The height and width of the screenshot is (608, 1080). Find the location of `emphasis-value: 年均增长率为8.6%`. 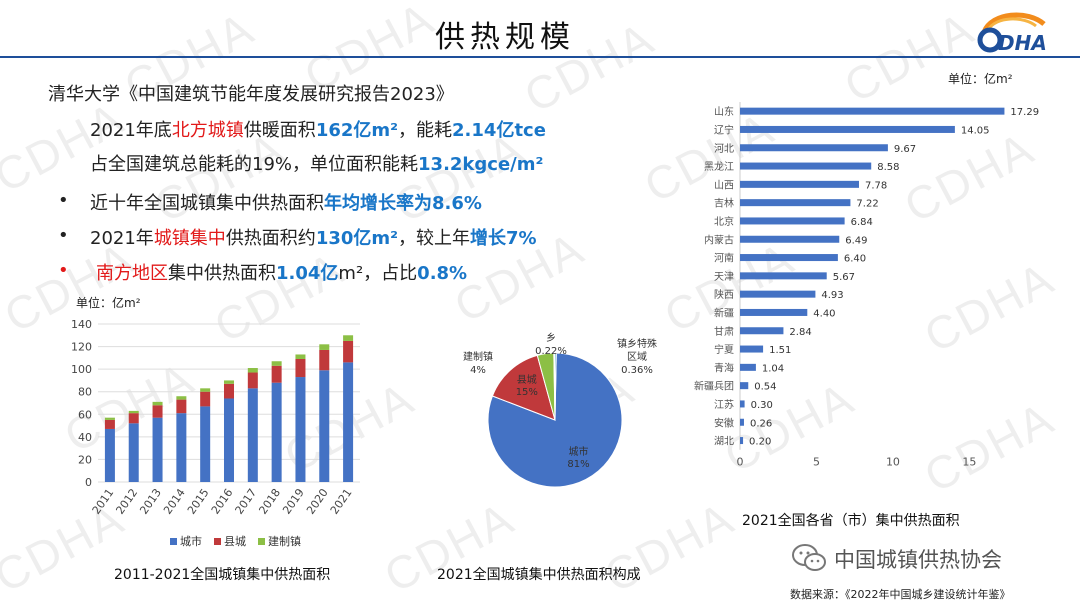

emphasis-value: 年均增长率为8.6% is located at coordinates (403, 203).